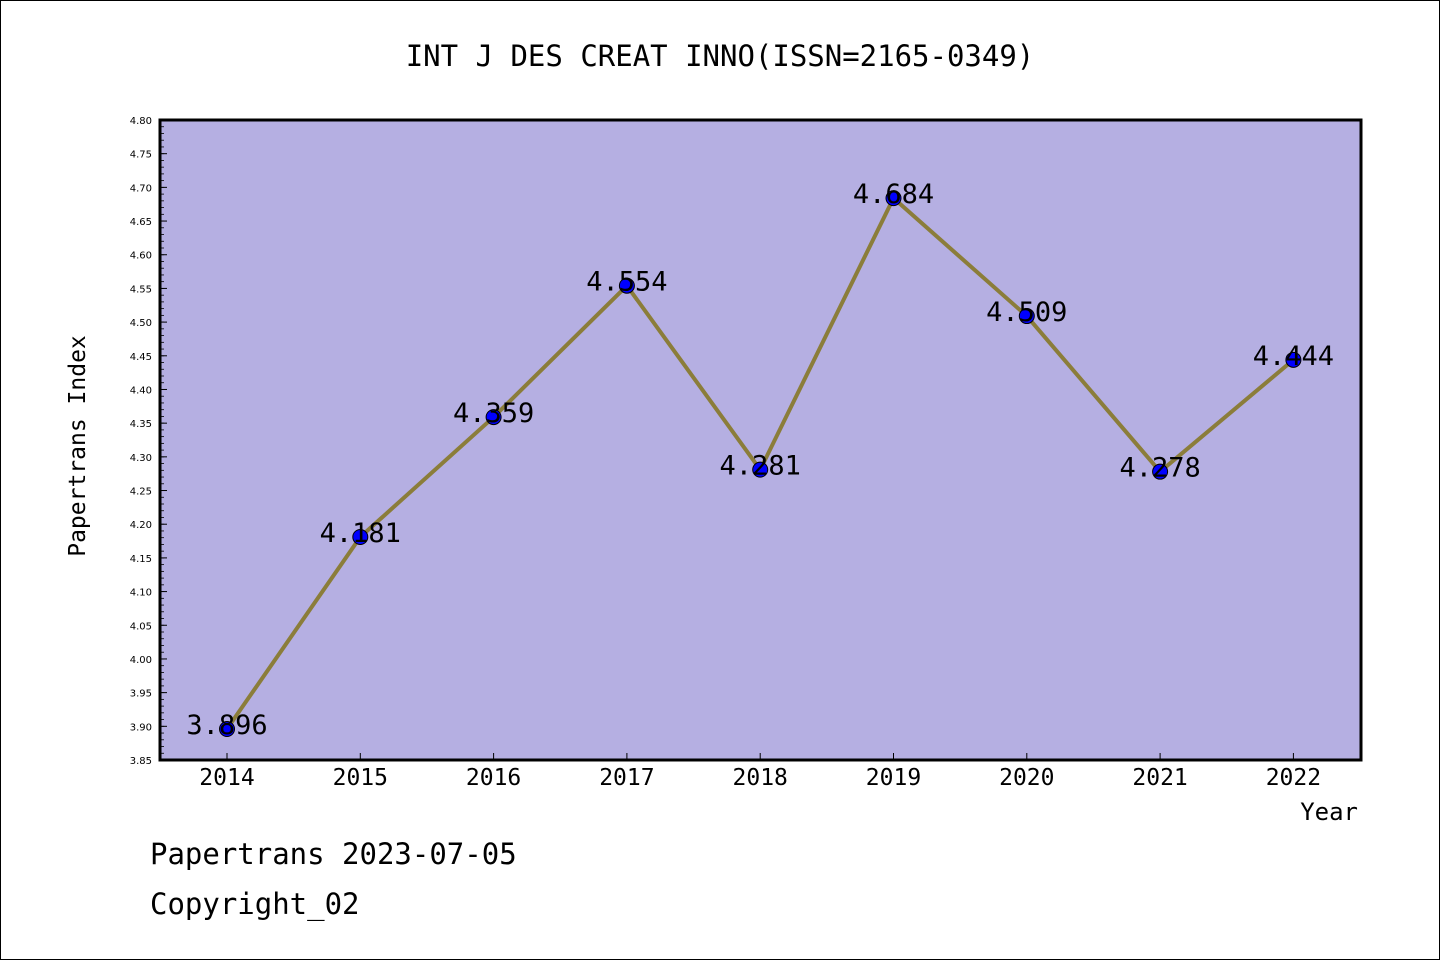 This screenshot has width=1440, height=960. Describe the element at coordinates (141, 593) in the screenshot. I see `y-tick-label: 4.10` at that location.